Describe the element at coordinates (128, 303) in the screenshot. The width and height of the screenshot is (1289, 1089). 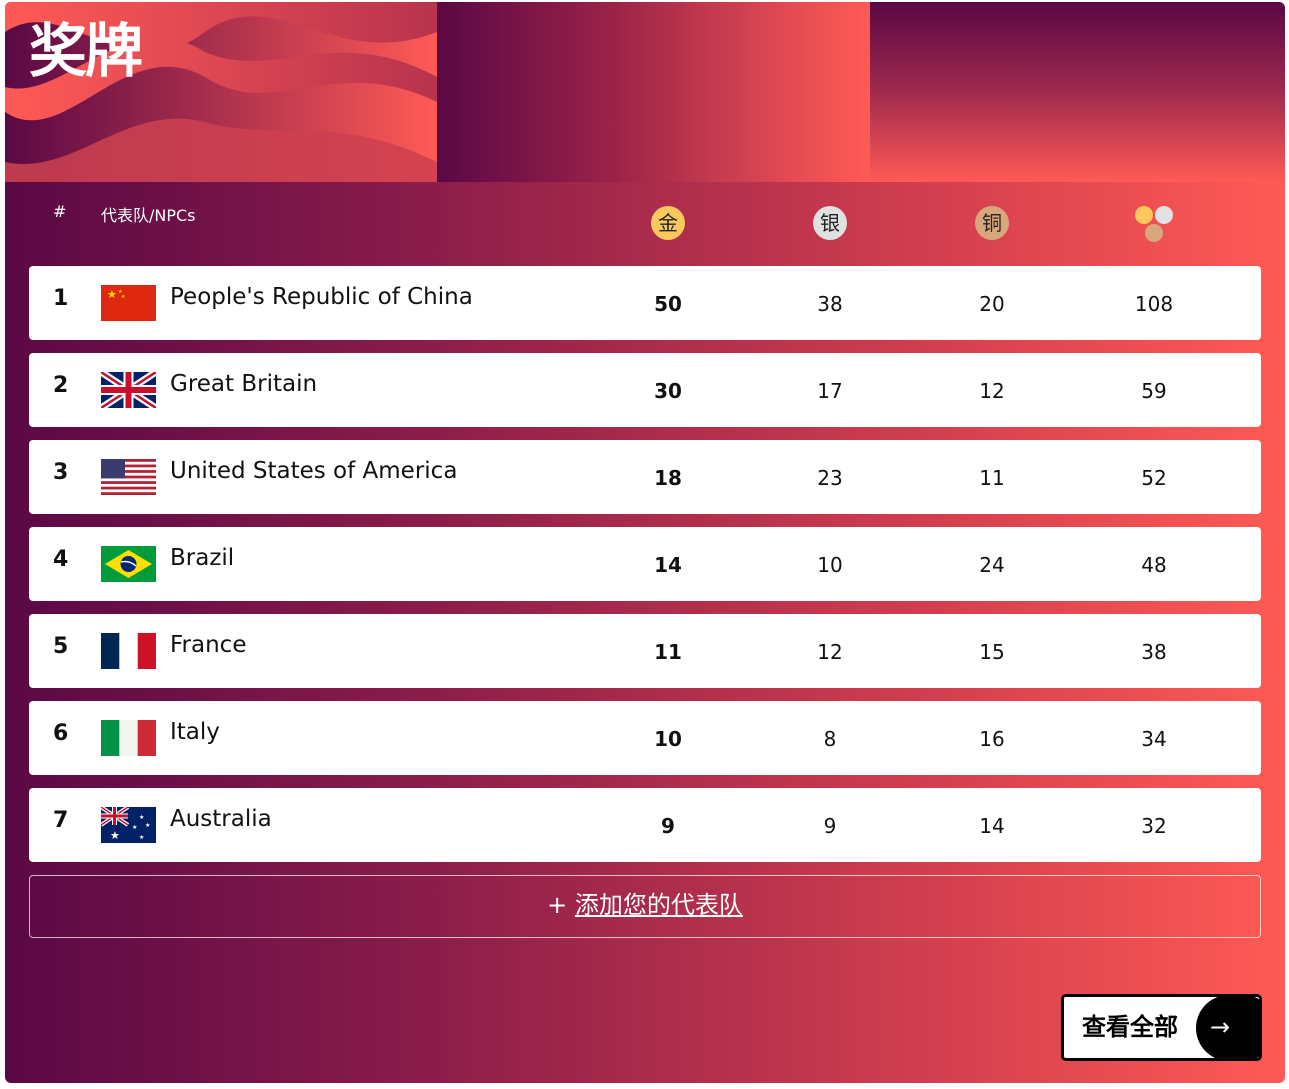
I see `flag-china-icon: ★ ★★` at that location.